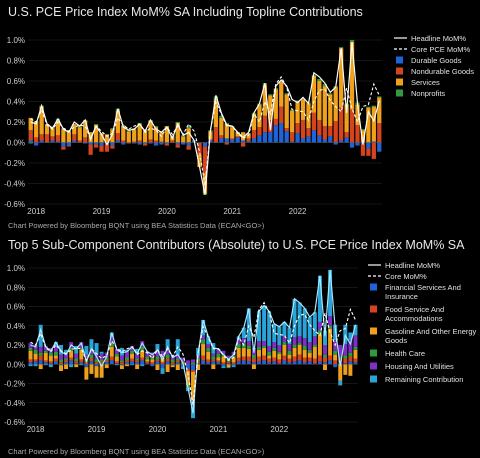 This screenshot has width=480, height=458. I want to click on legend-label: Remaining Contribution, so click(424, 379).